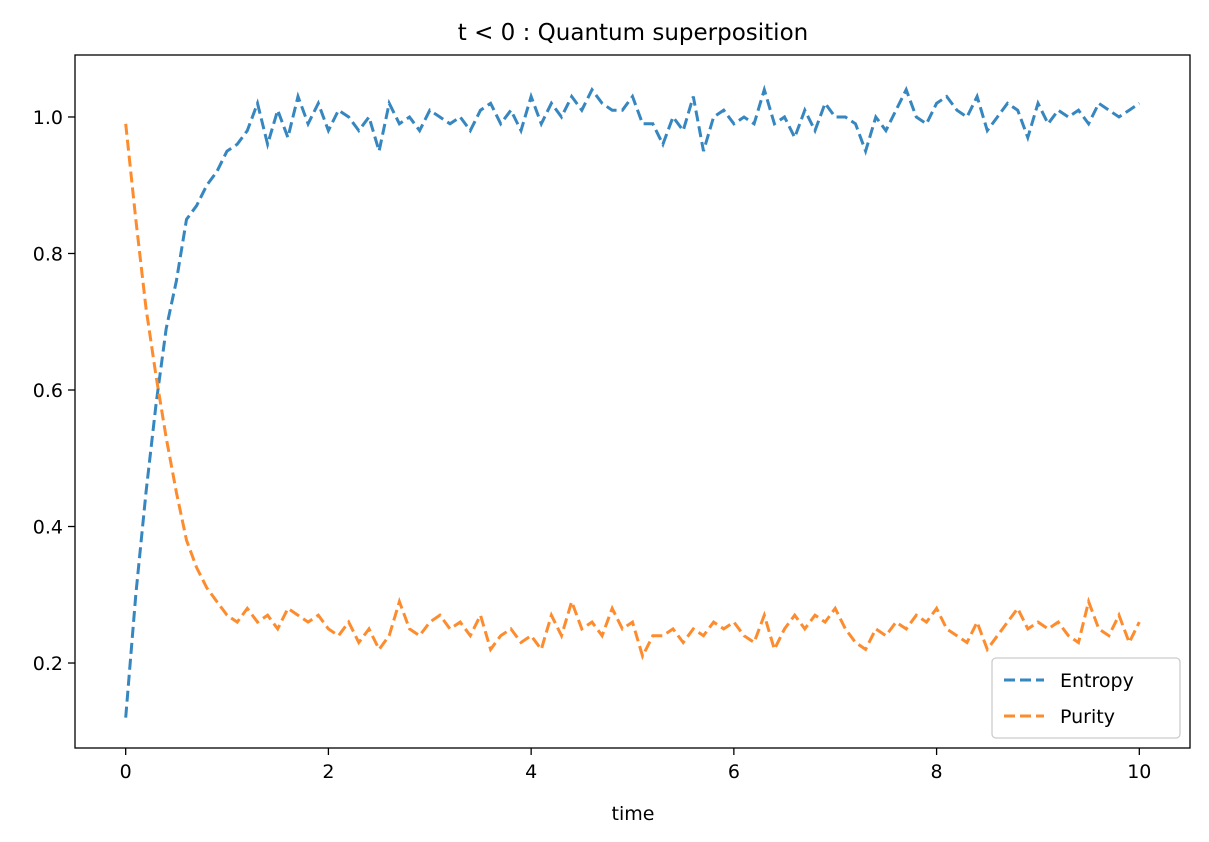  I want to click on x-tick-label: 4, so click(531, 772).